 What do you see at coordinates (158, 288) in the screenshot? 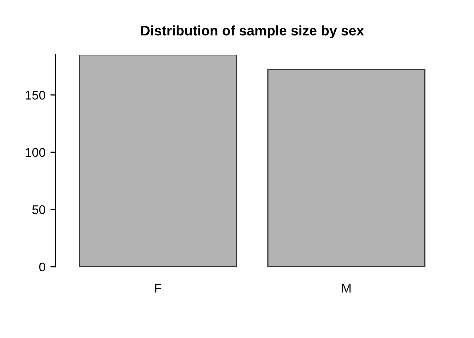
I see `x-tick-label: F` at bounding box center [158, 288].